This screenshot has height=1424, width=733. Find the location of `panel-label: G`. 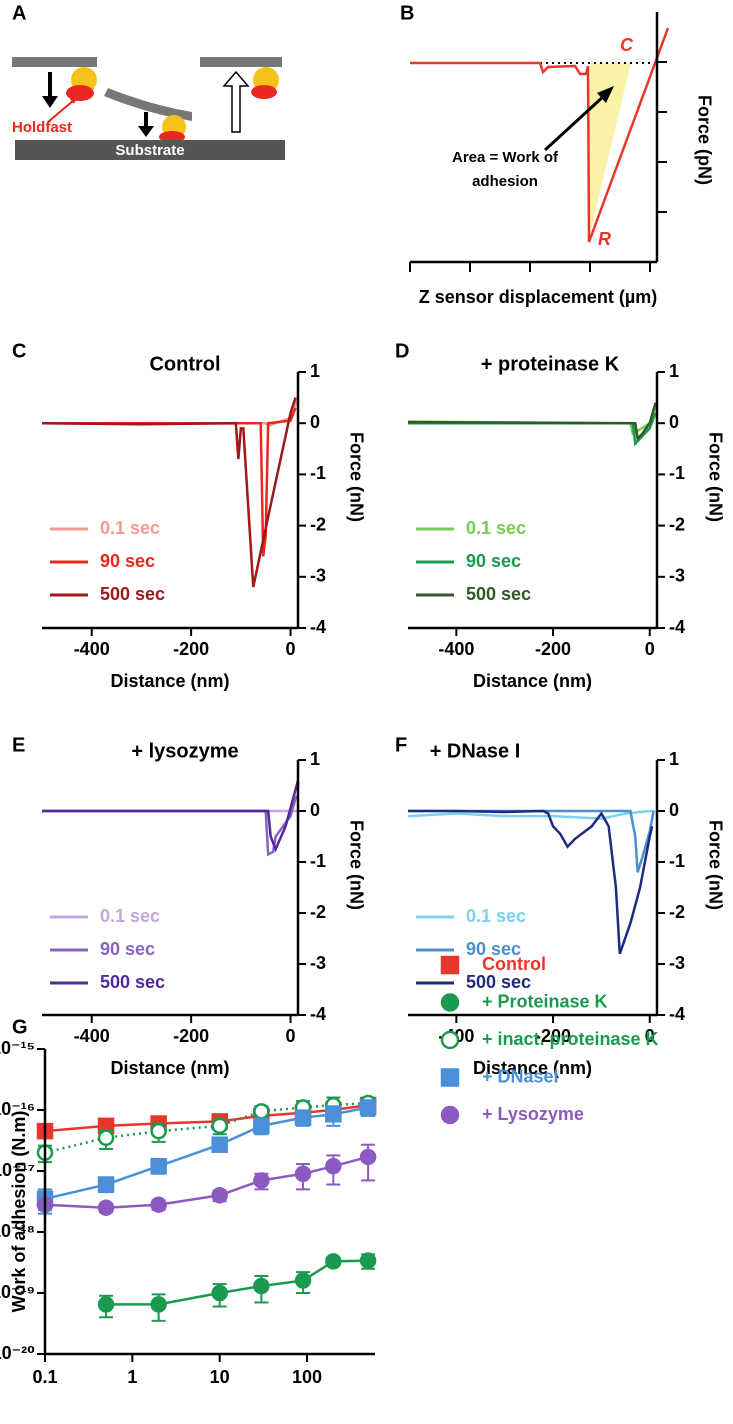

panel-label: G is located at coordinates (20, 1027).